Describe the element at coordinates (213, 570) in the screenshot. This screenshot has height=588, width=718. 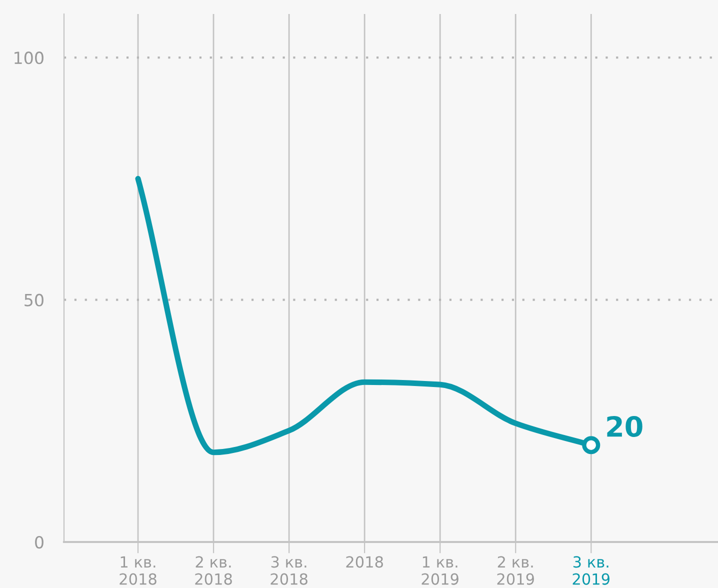
I see `x-tick-label: 2 кв. 2018` at that location.